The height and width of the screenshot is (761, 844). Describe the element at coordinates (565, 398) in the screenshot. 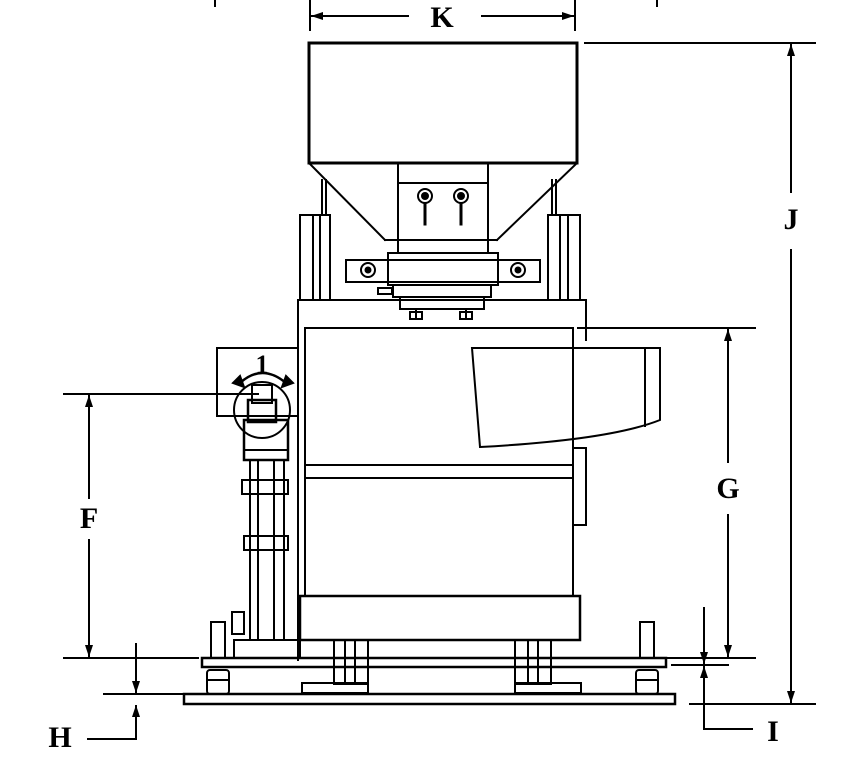

I see `discharge-chute` at that location.